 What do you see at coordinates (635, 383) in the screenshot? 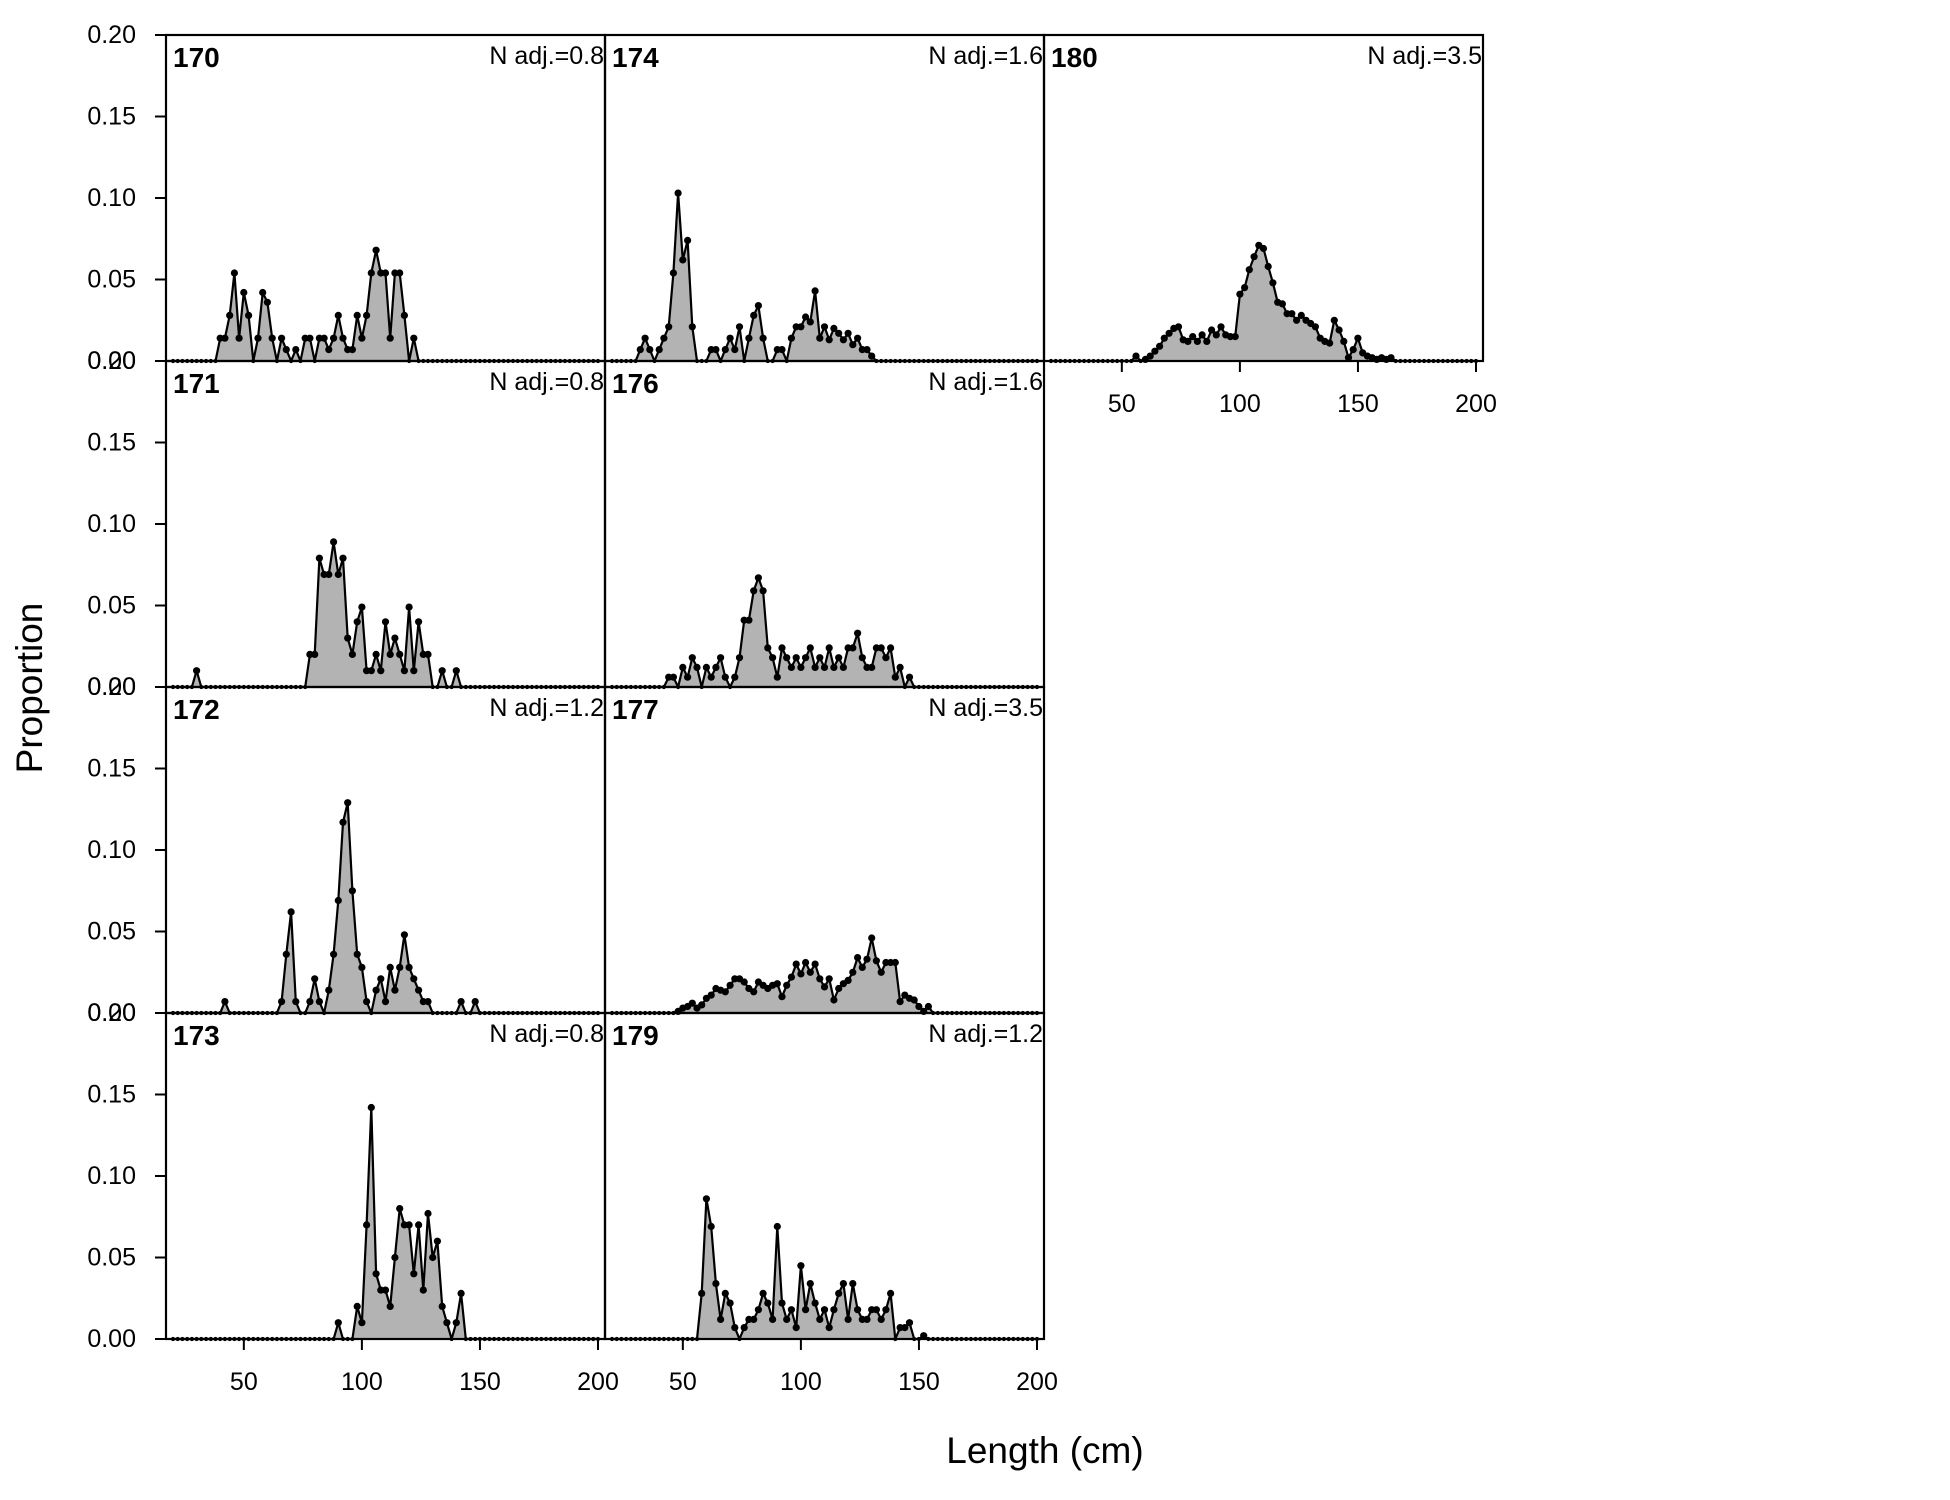
I see `panel-id-176: 176` at bounding box center [635, 383].